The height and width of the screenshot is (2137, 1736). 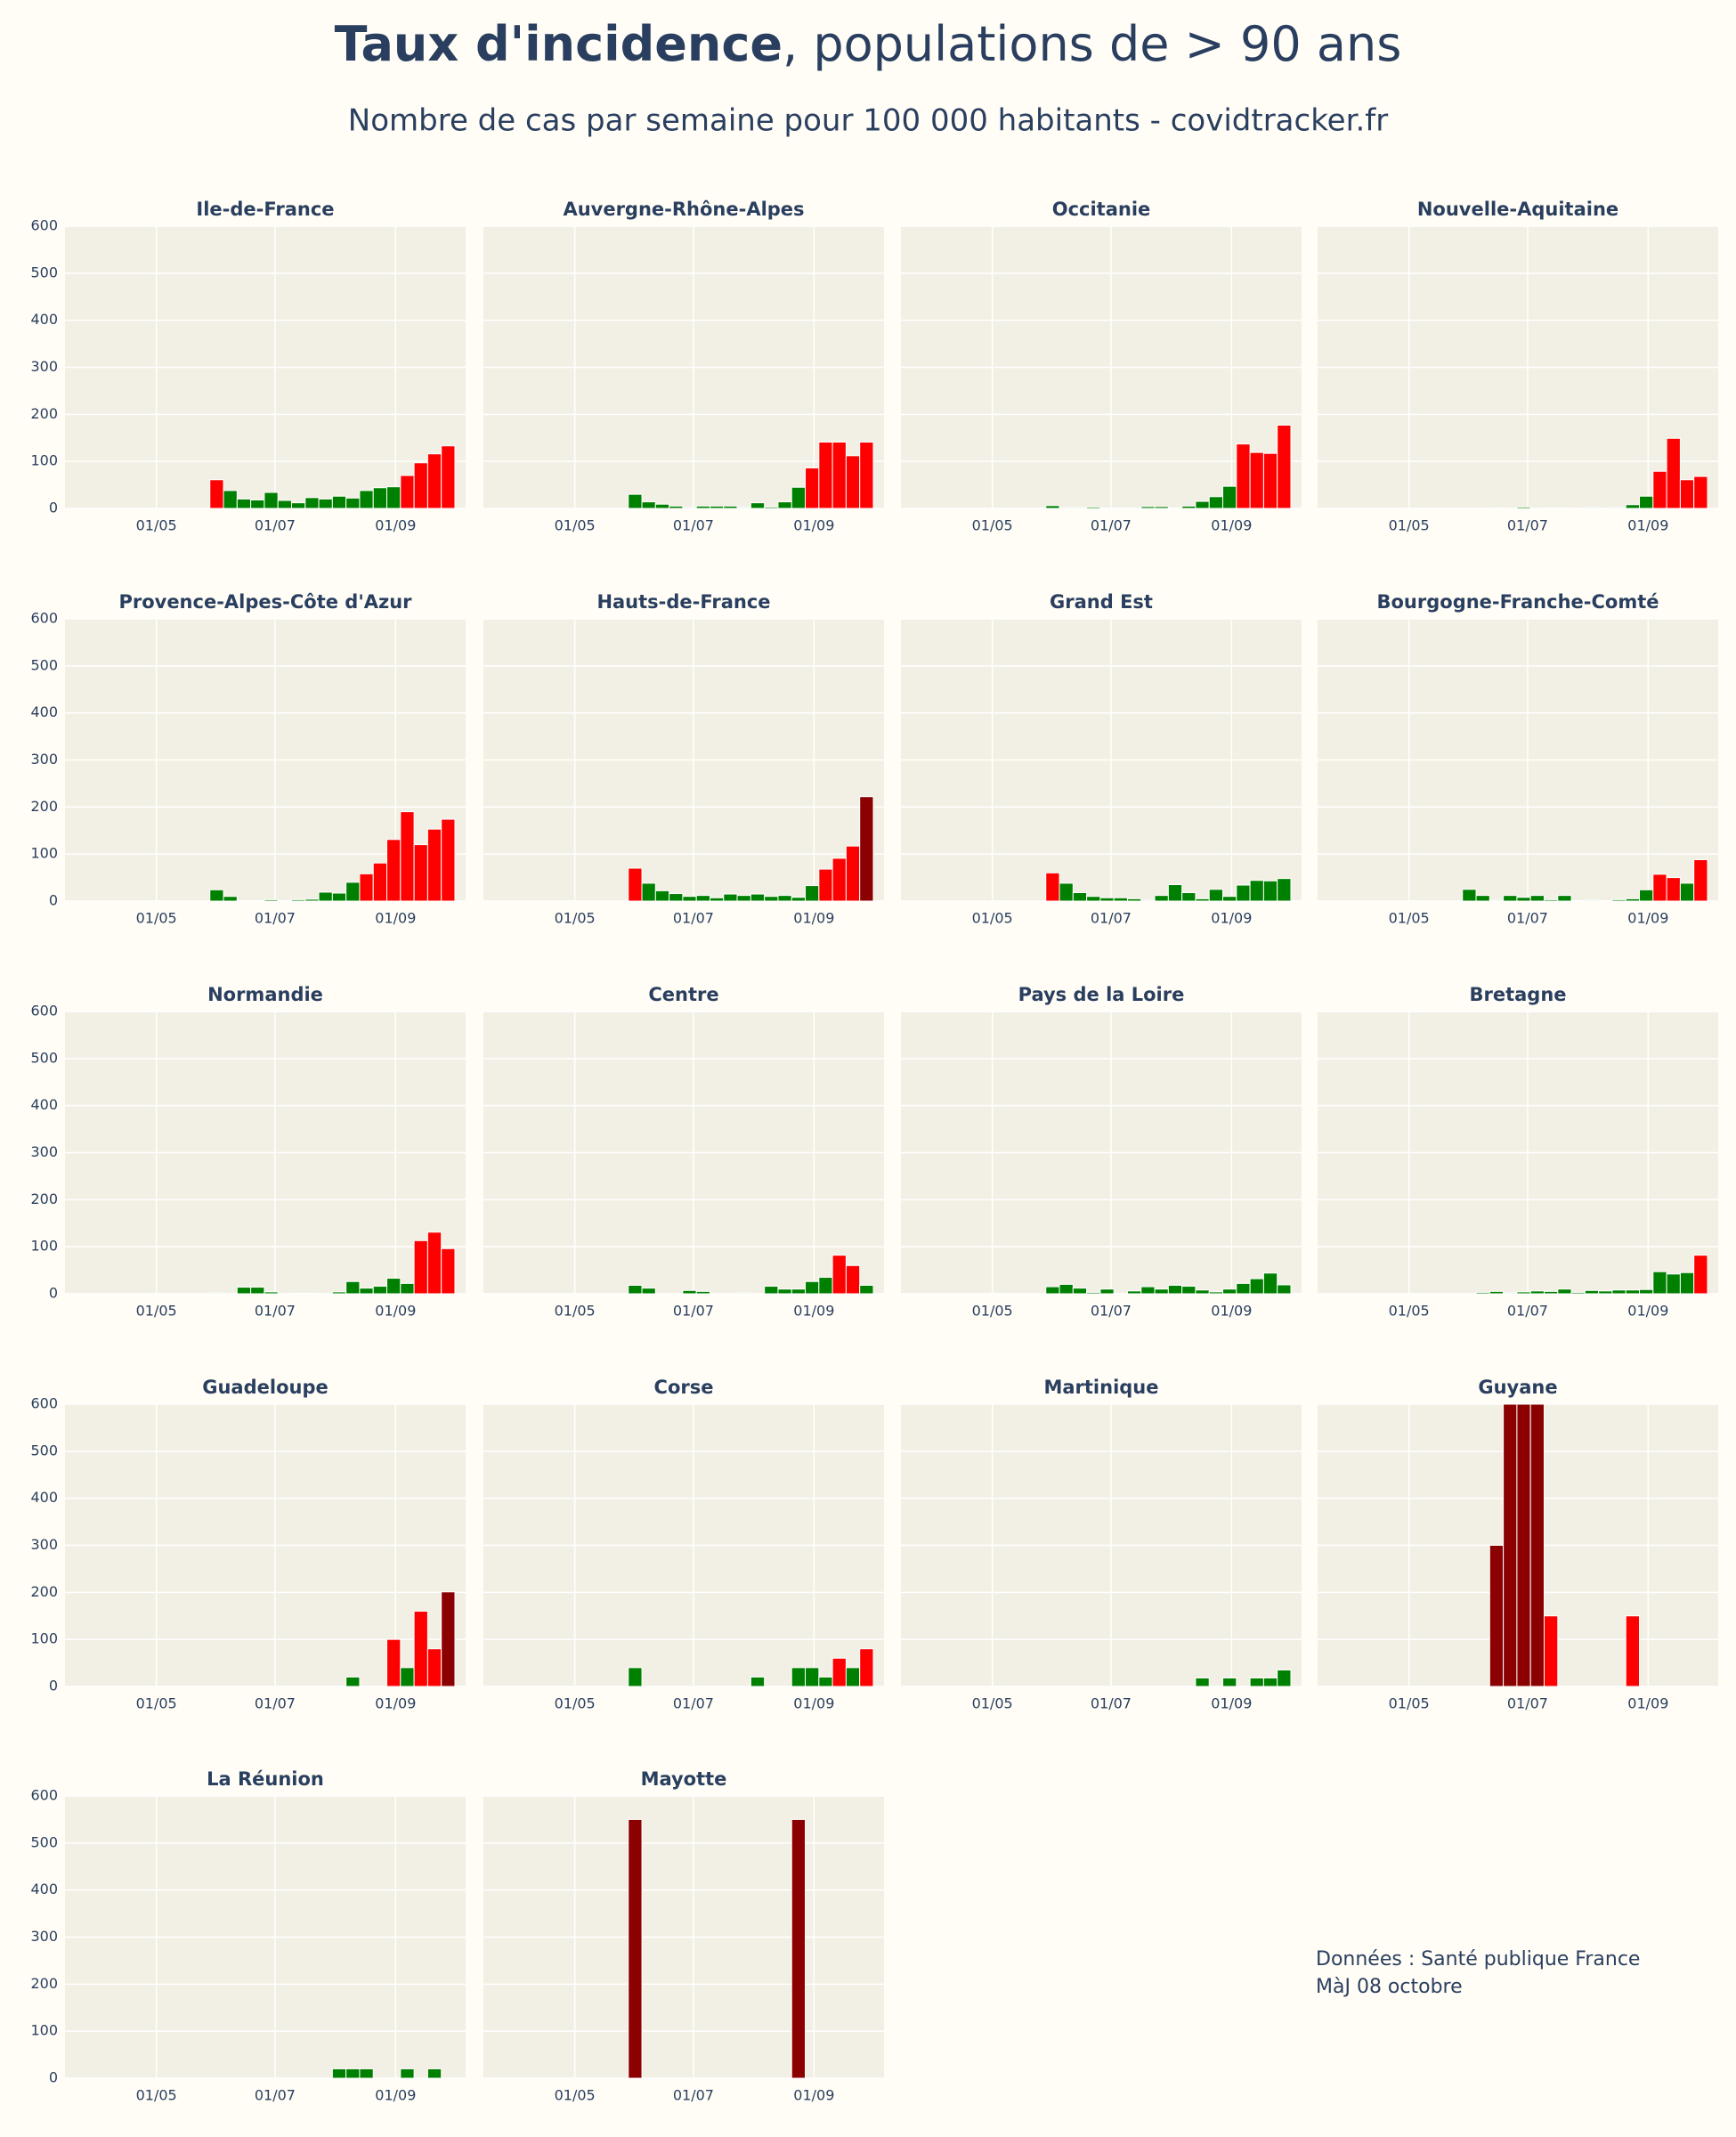 What do you see at coordinates (1101, 602) in the screenshot?
I see `panel-title: Grand Est` at bounding box center [1101, 602].